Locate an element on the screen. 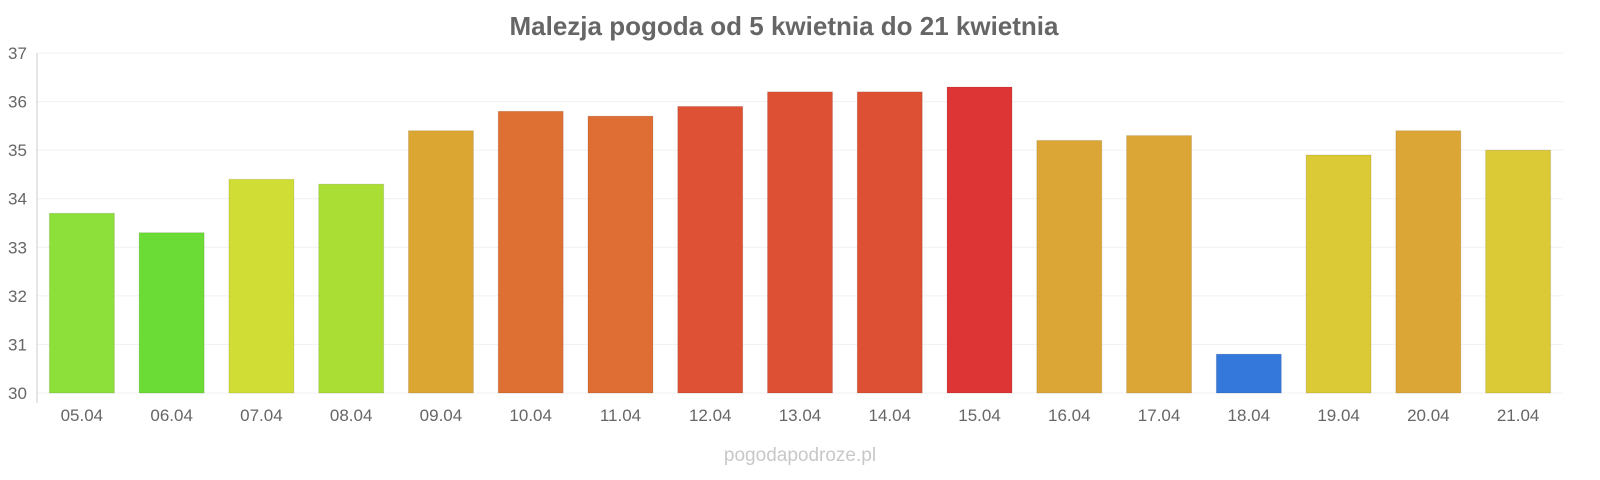  y-tick-label: 36 is located at coordinates (17, 102).